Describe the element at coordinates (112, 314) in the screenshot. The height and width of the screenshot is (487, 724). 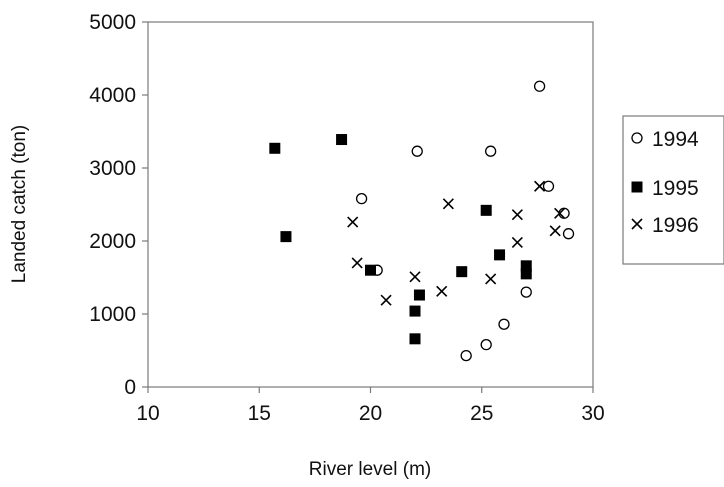
I see `y-tick-label: 1000` at that location.